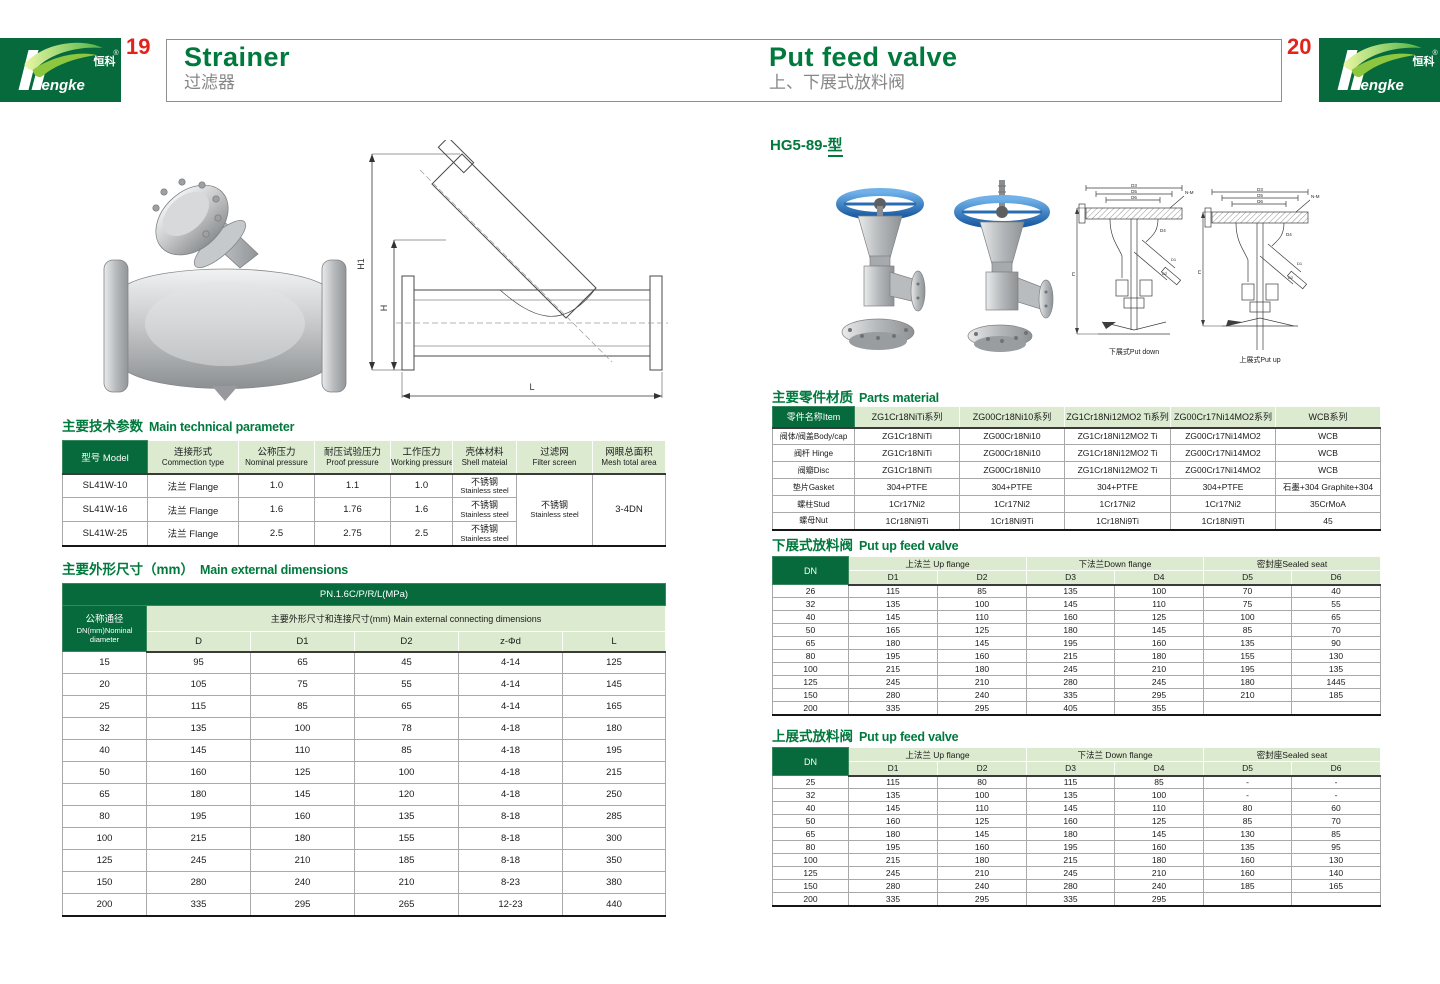 The height and width of the screenshot is (984, 1440). Describe the element at coordinates (198, 662) in the screenshot. I see `cell: 95` at that location.